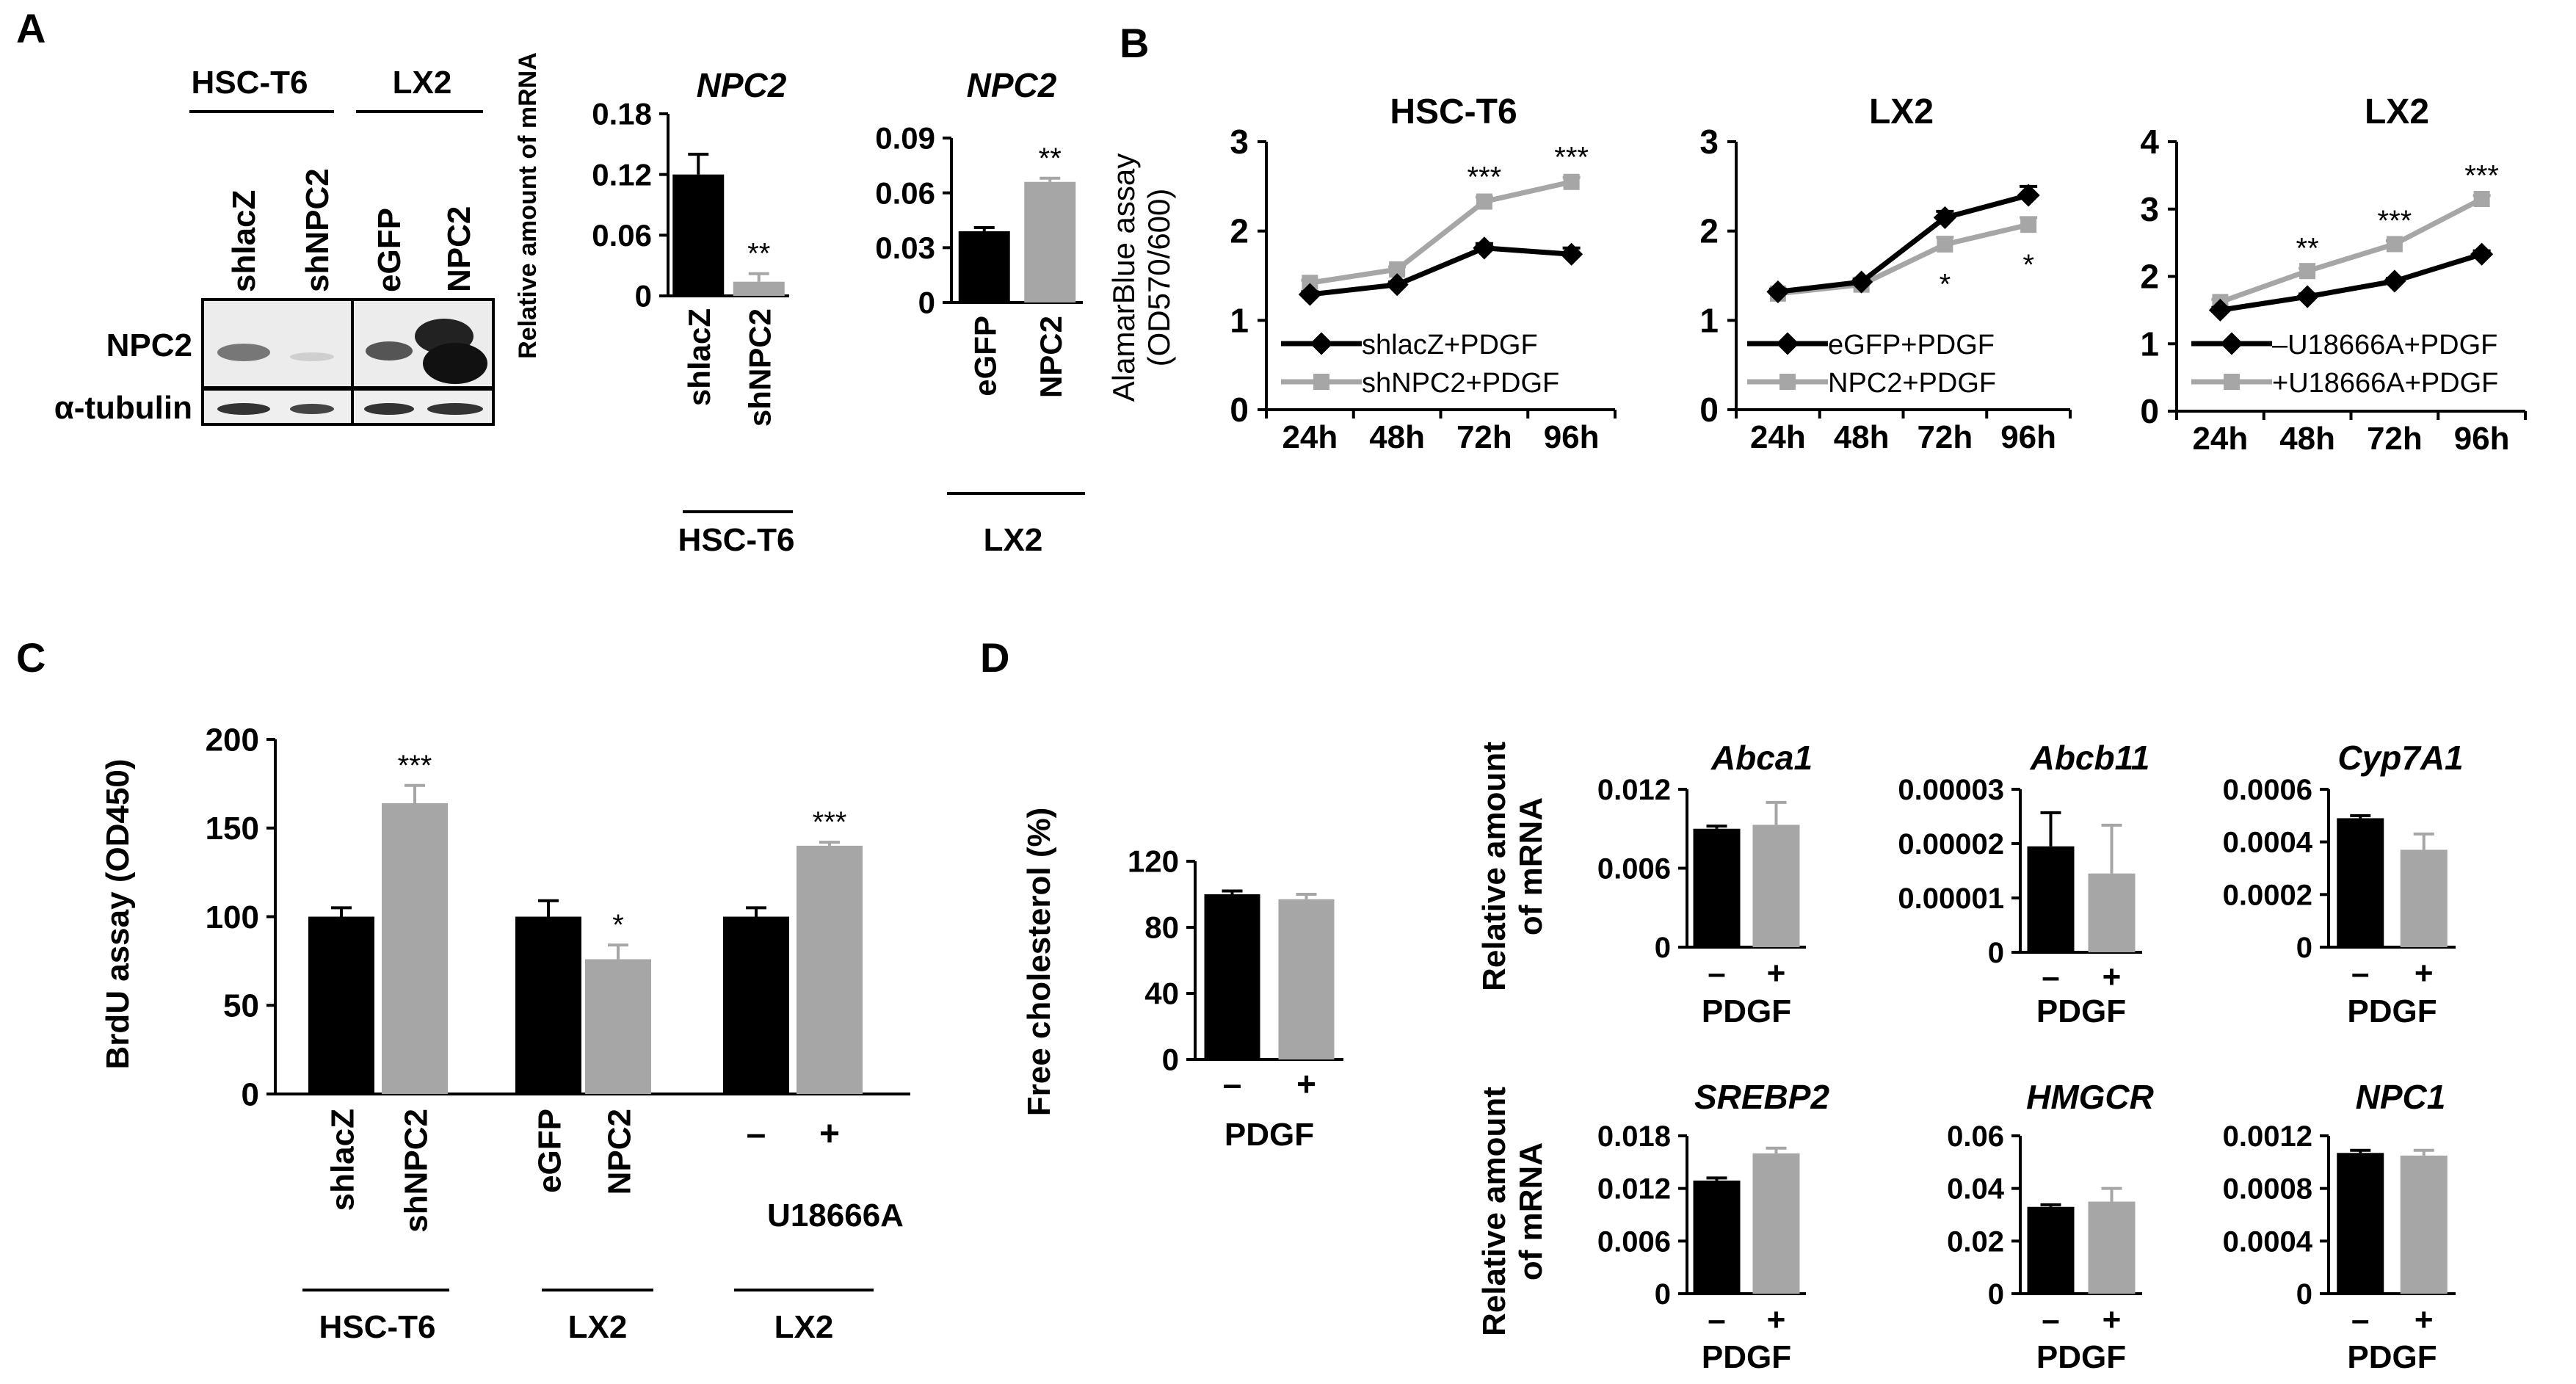  Describe the element at coordinates (2090, 758) in the screenshot. I see `chart-title: Abcb11` at that location.